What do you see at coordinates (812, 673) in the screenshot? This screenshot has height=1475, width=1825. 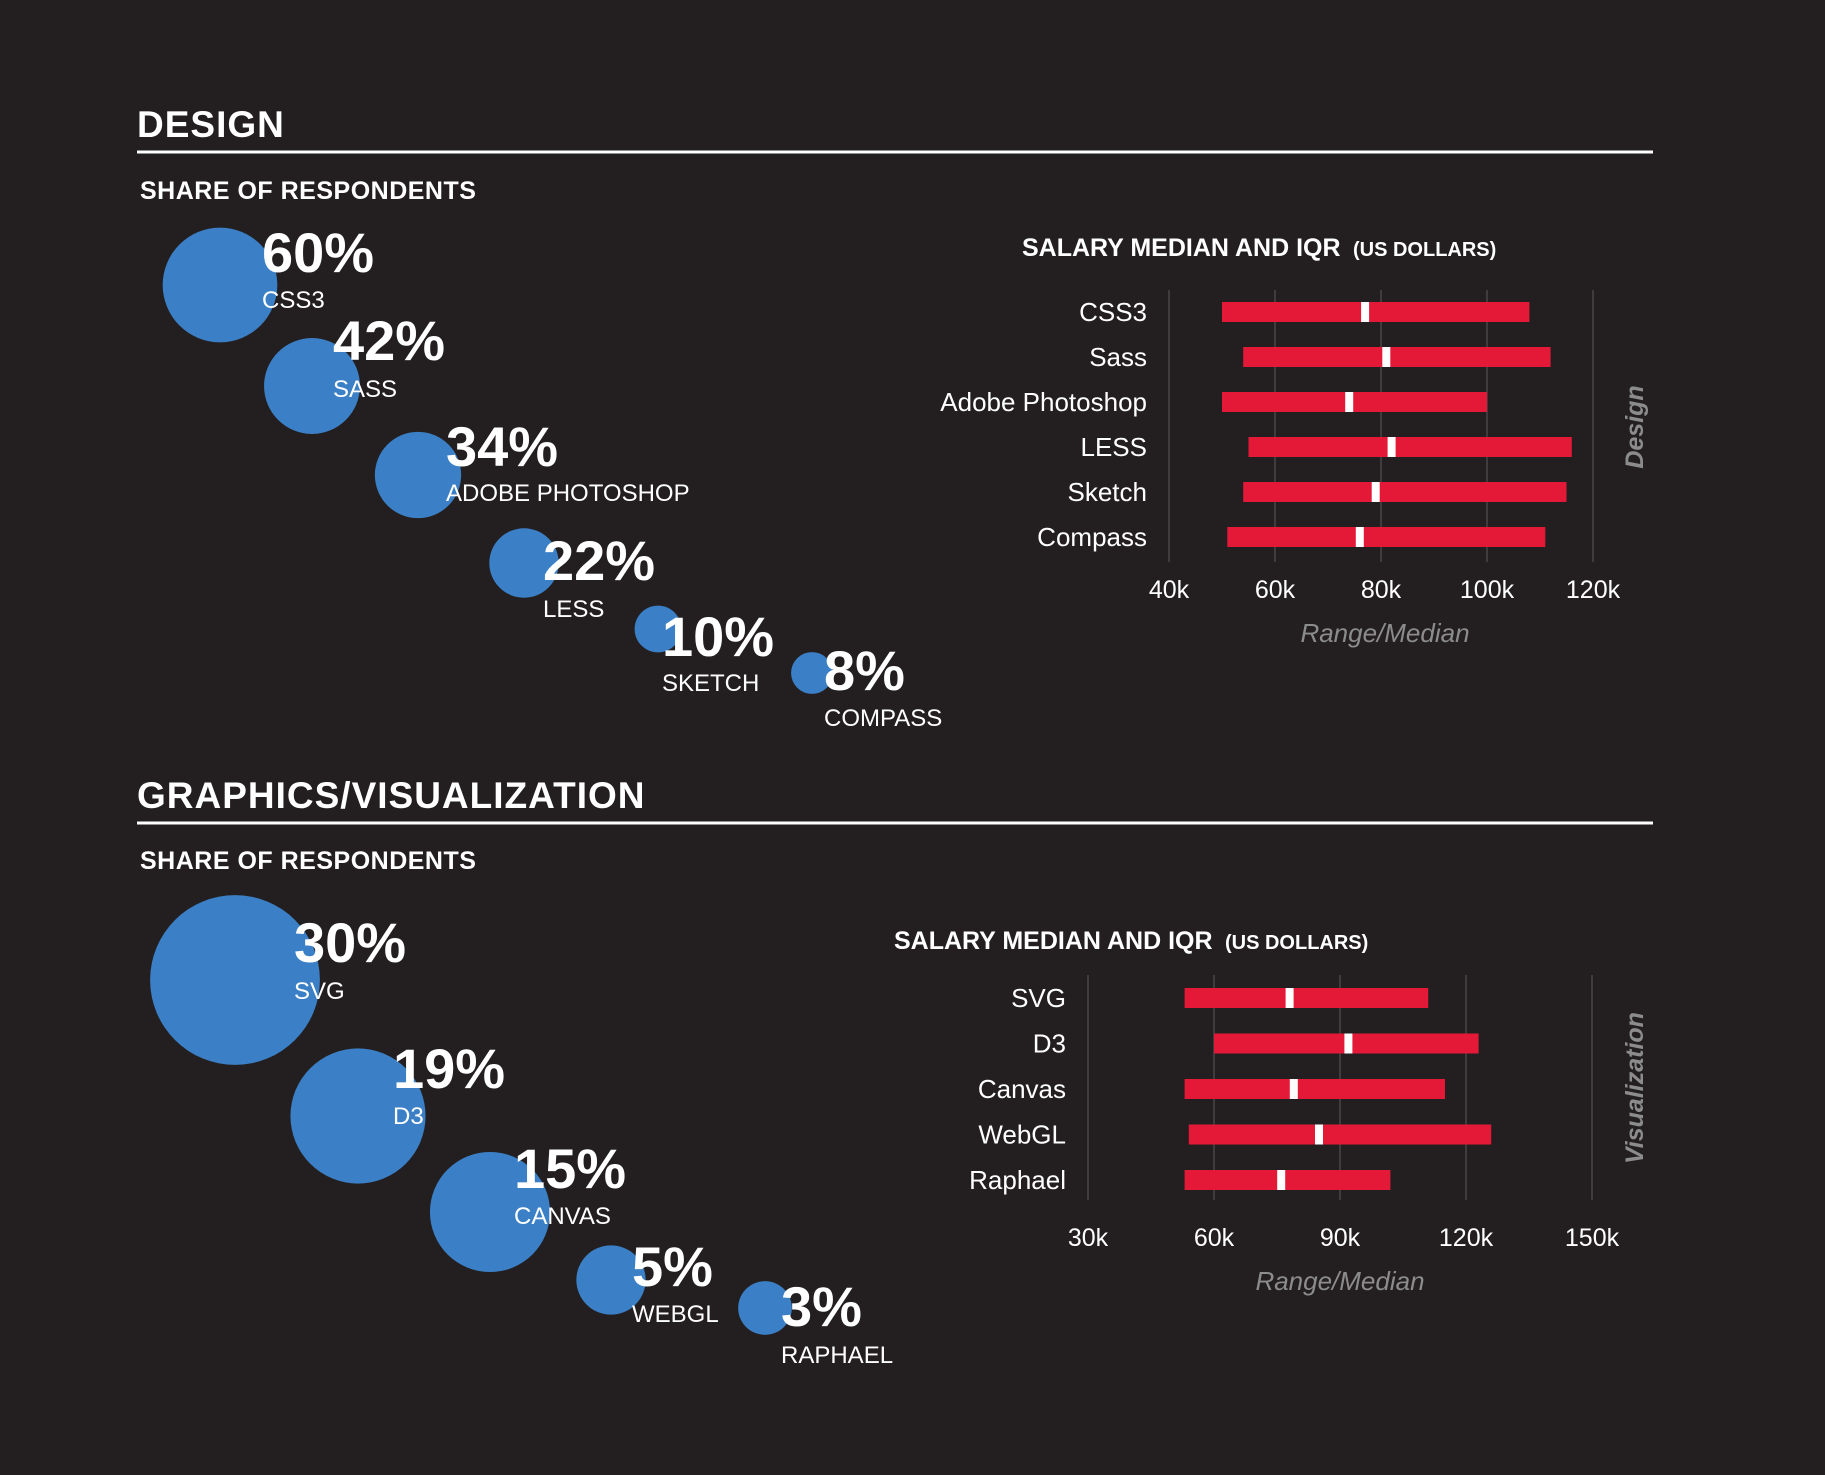 I see `bubble-compass` at bounding box center [812, 673].